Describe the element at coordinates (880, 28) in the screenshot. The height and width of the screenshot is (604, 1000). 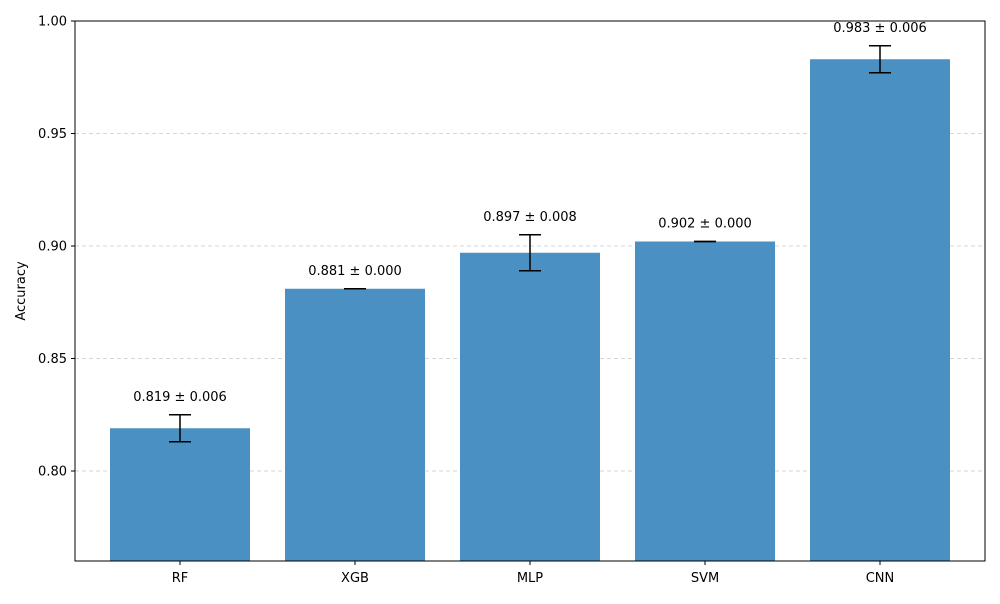
I see `value-label-cnn: 0.983 ± 0.006` at that location.